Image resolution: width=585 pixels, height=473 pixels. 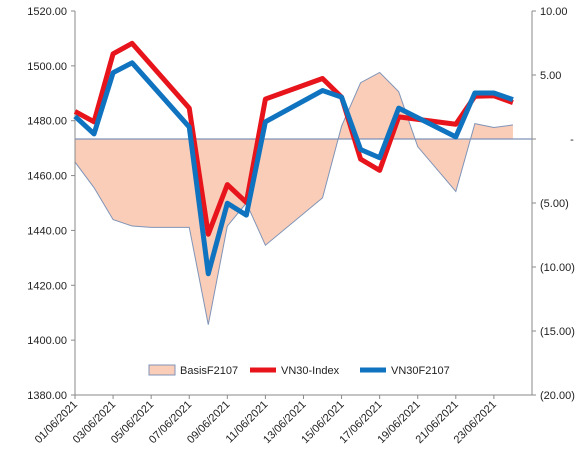 What do you see at coordinates (557, 332) in the screenshot?
I see `right-tick-label: (15.00)` at bounding box center [557, 332].